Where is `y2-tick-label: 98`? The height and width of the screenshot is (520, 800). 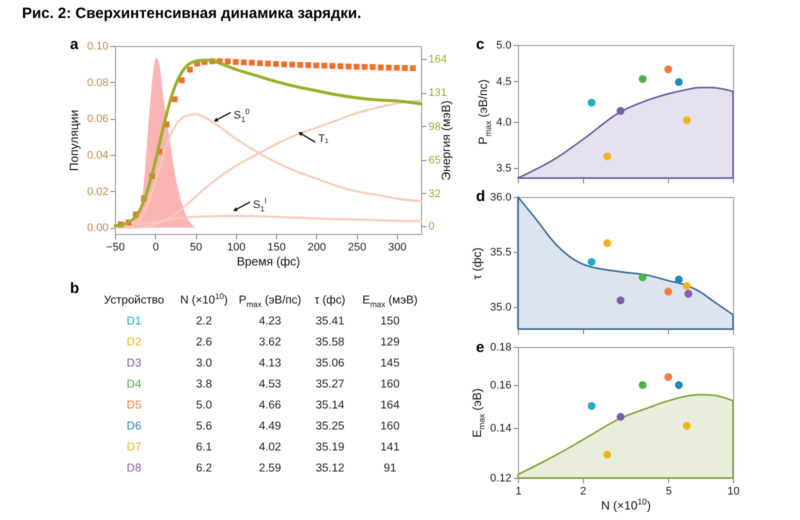 y2-tick-label: 98 is located at coordinates (434, 126).